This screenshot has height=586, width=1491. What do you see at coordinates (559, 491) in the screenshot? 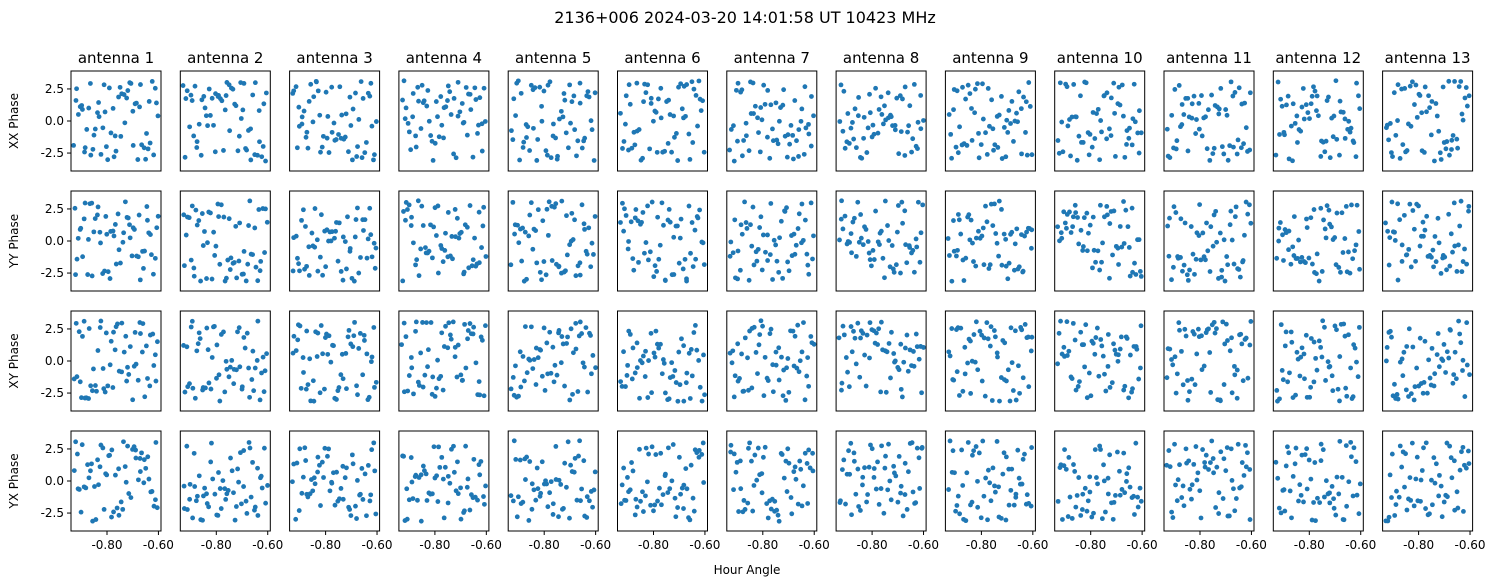
I see `panel-4-5: -0.80 -0.60` at bounding box center [559, 491].